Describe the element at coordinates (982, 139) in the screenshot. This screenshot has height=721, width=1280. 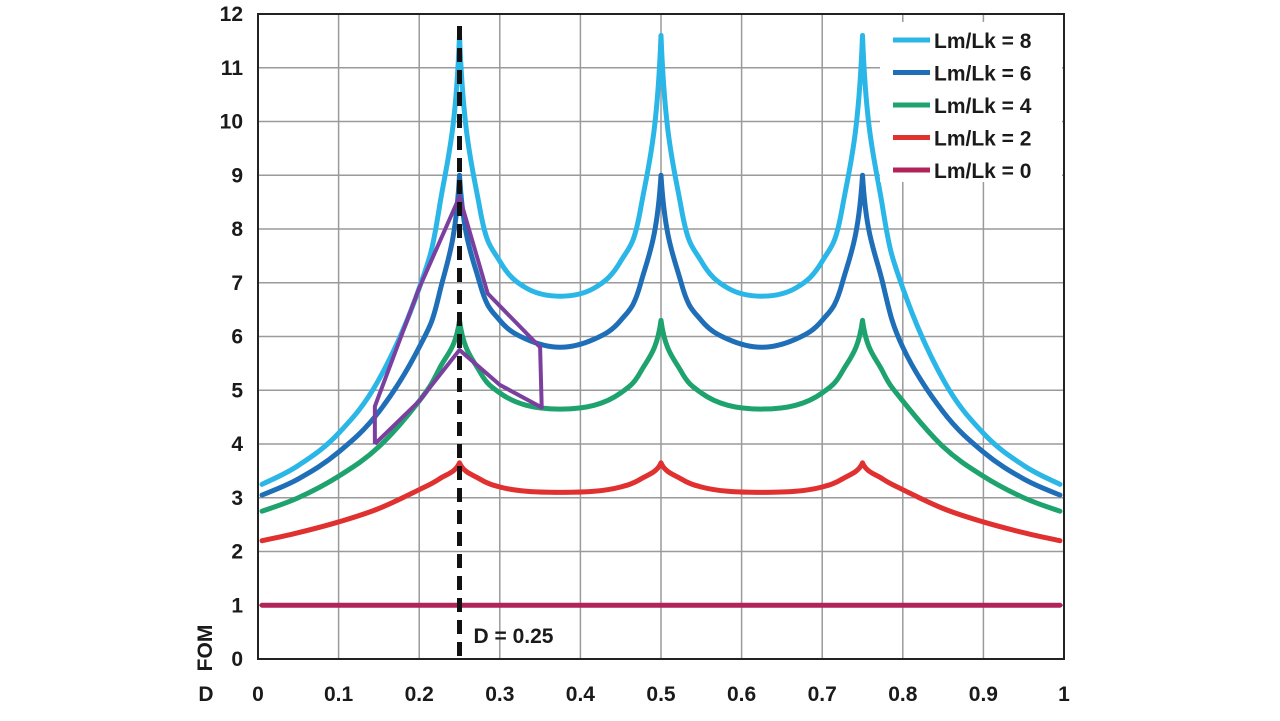
I see `legend-label-3: Lm/Lk = 2` at that location.